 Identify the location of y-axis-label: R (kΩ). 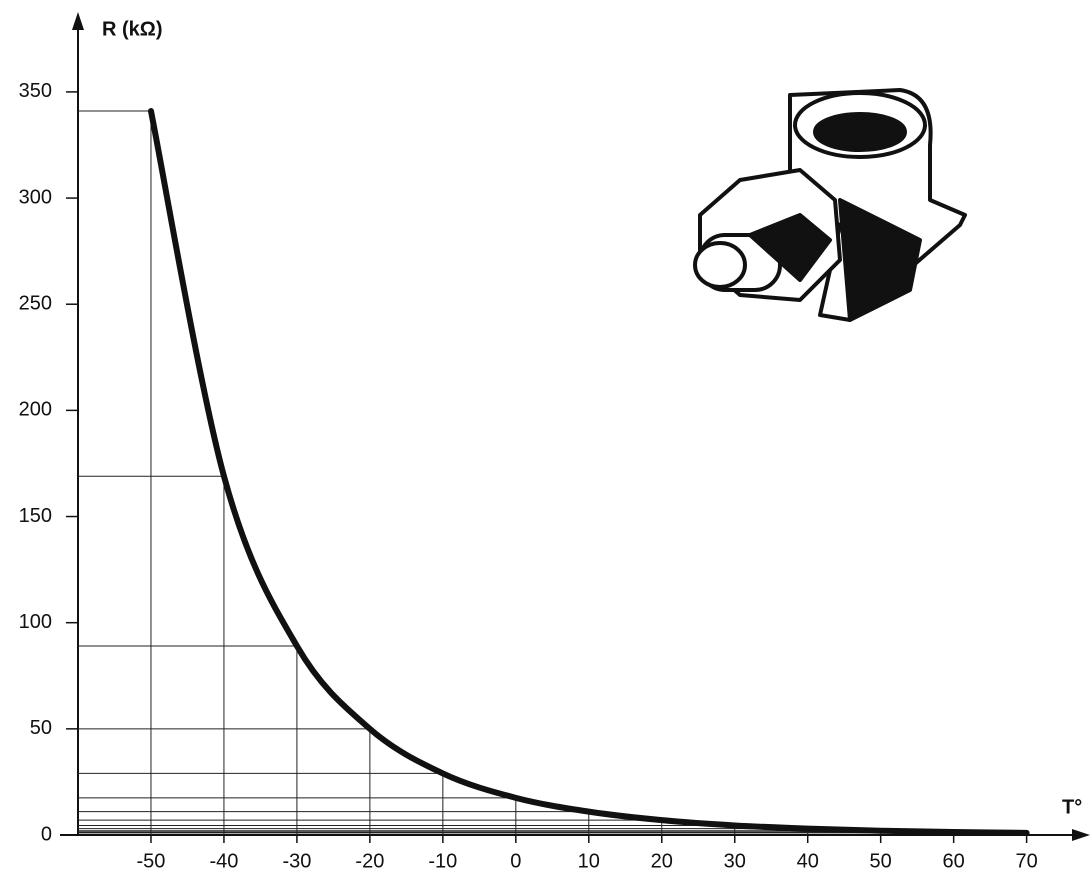
(132, 29).